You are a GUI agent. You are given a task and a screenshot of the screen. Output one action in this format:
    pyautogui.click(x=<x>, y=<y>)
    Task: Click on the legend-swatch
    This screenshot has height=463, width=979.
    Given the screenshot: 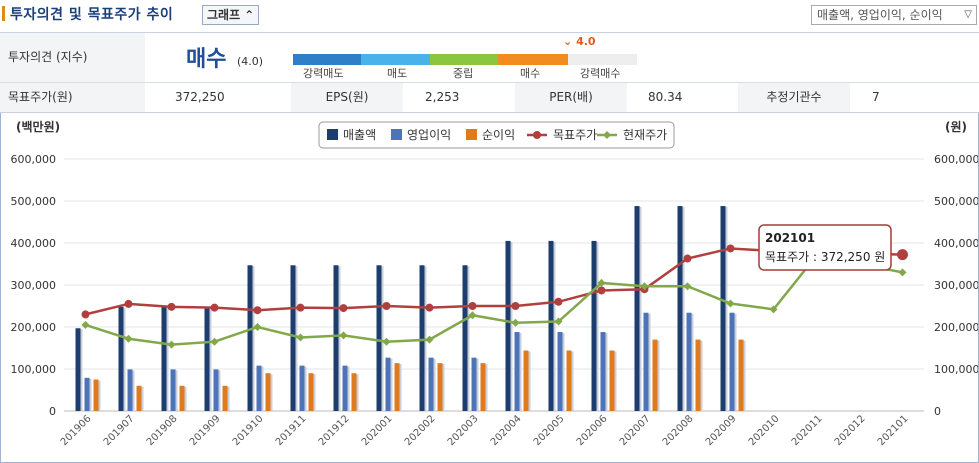 What is the action you would take?
    pyautogui.click(x=396, y=134)
    